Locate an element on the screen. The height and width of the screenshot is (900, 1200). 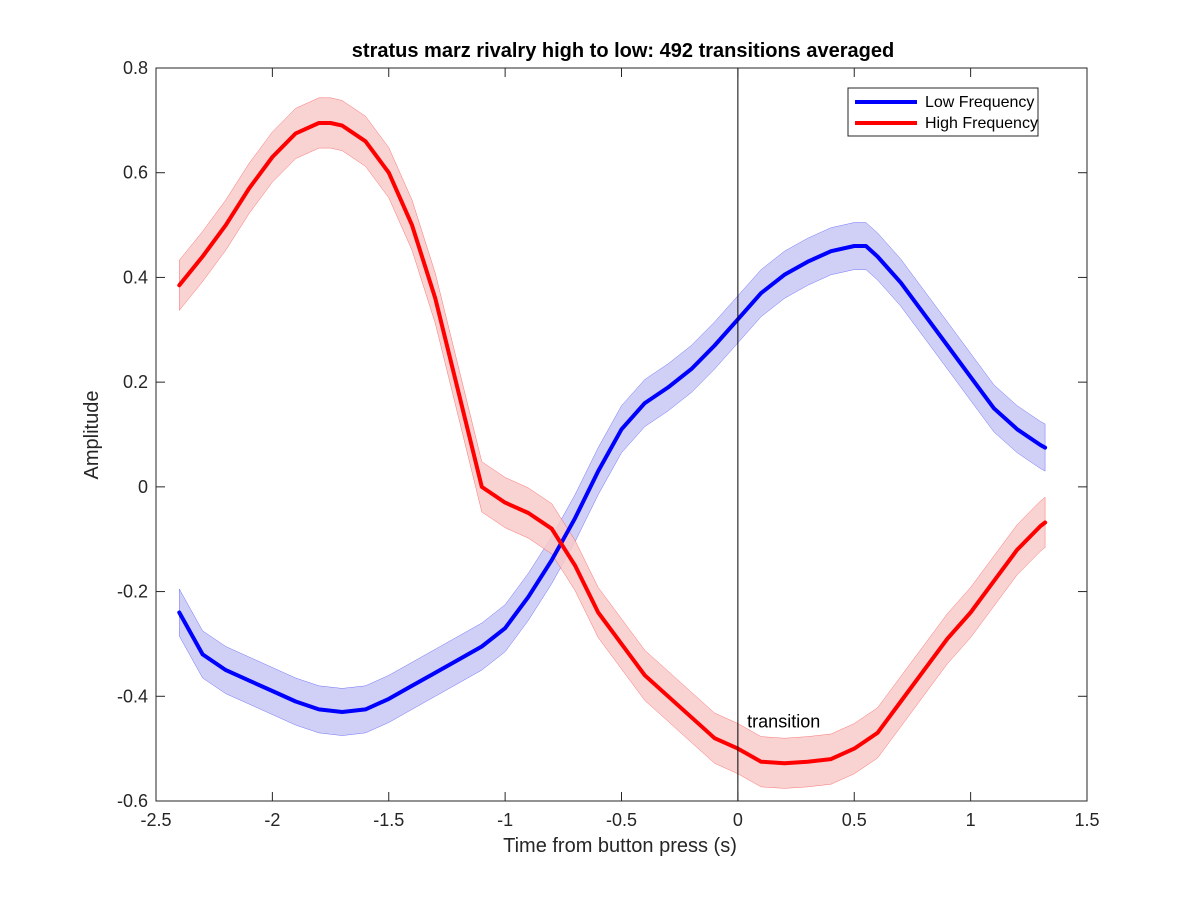
x-tick-label: -0.5 is located at coordinates (621, 820).